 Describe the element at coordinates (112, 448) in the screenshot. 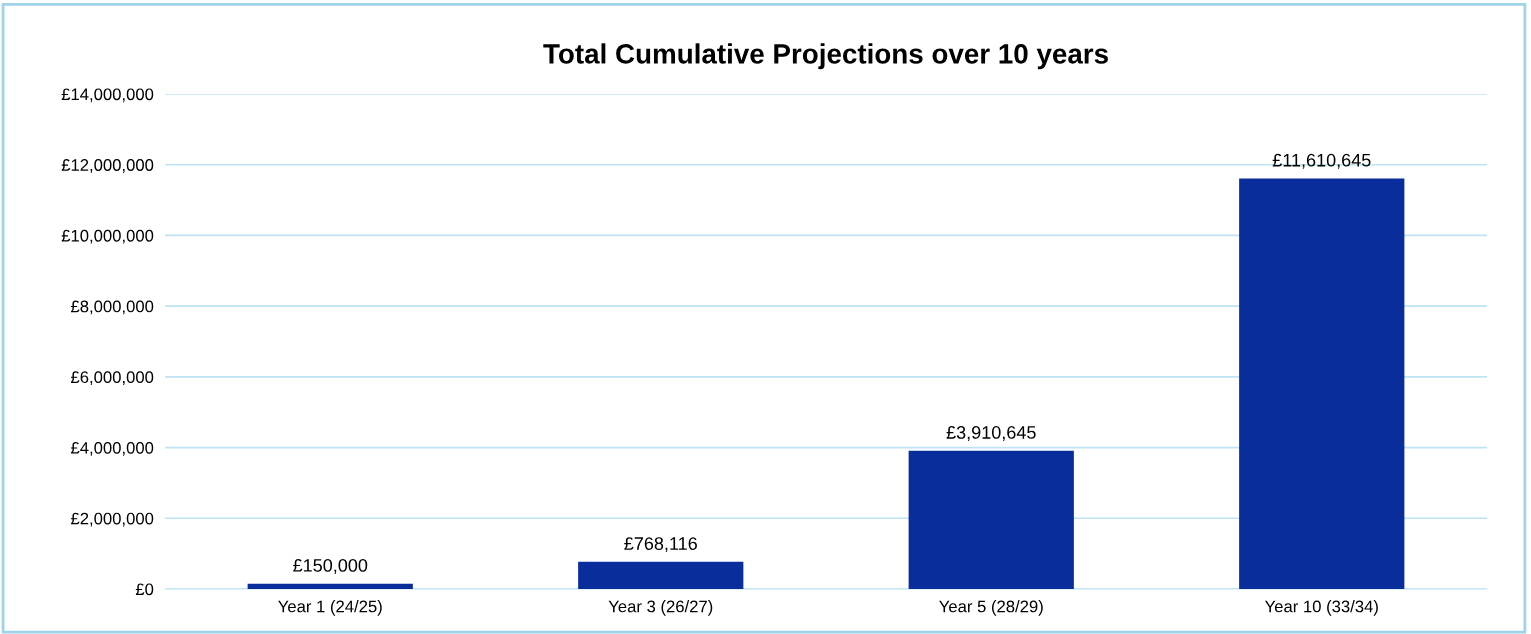

I see `y-tick-label: £4,000,000` at that location.